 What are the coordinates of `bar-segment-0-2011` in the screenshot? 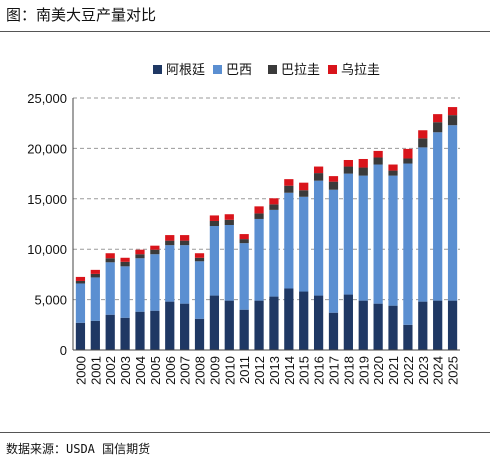 It's located at (244, 329).